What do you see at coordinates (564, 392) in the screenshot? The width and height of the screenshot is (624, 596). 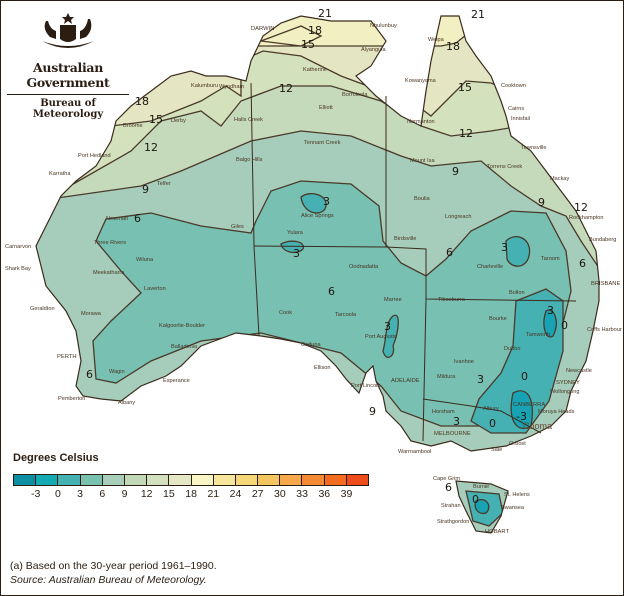 I see `place-label: Wollongong` at bounding box center [564, 392].